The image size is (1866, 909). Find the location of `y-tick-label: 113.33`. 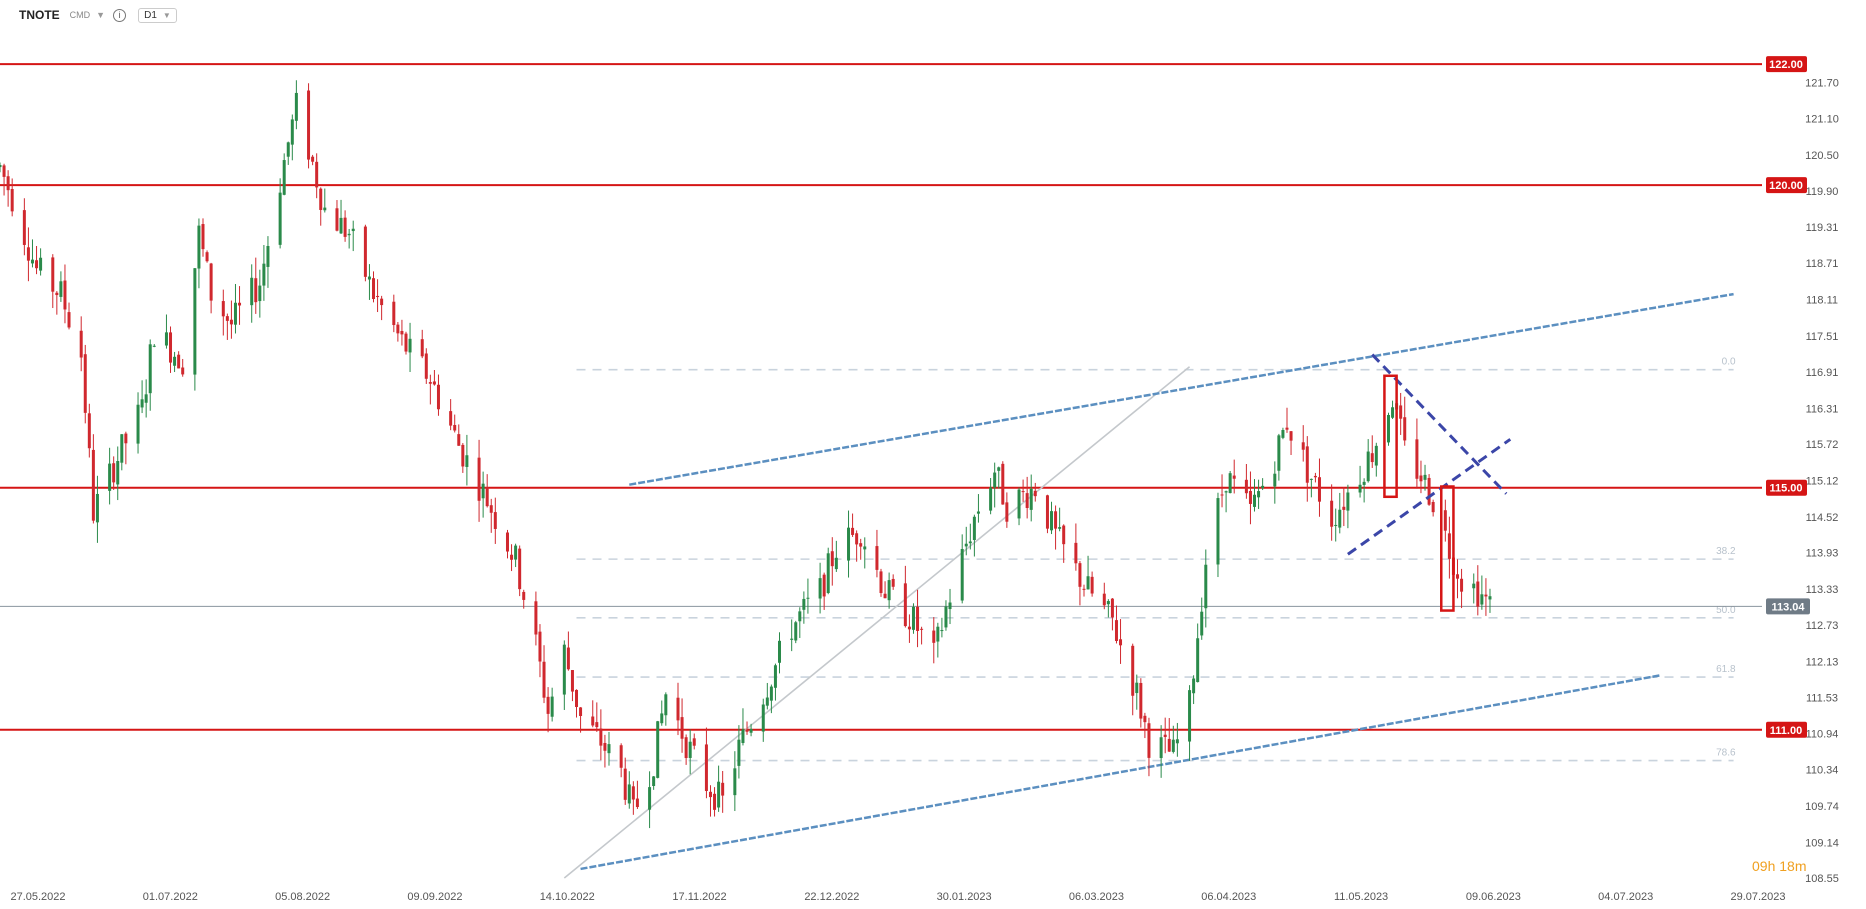

y-tick-label: 113.33 is located at coordinates (1822, 590).